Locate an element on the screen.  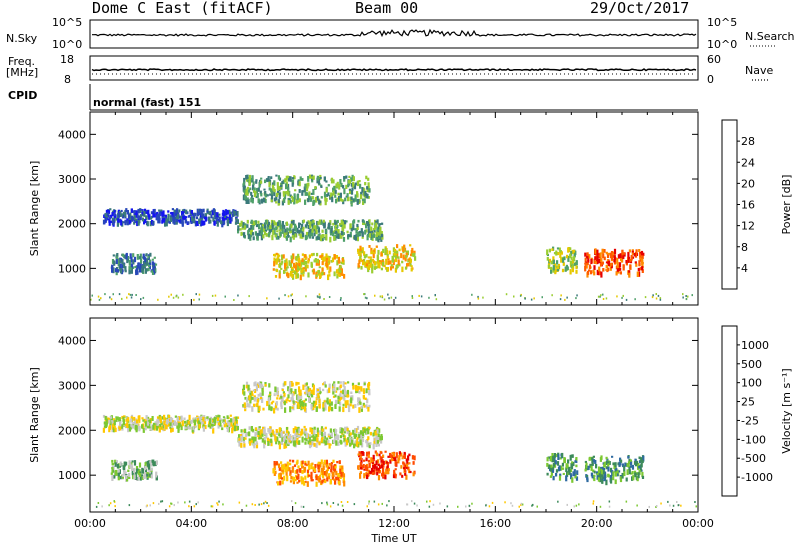
colorbar-label: Power [dB] is located at coordinates (786, 205).